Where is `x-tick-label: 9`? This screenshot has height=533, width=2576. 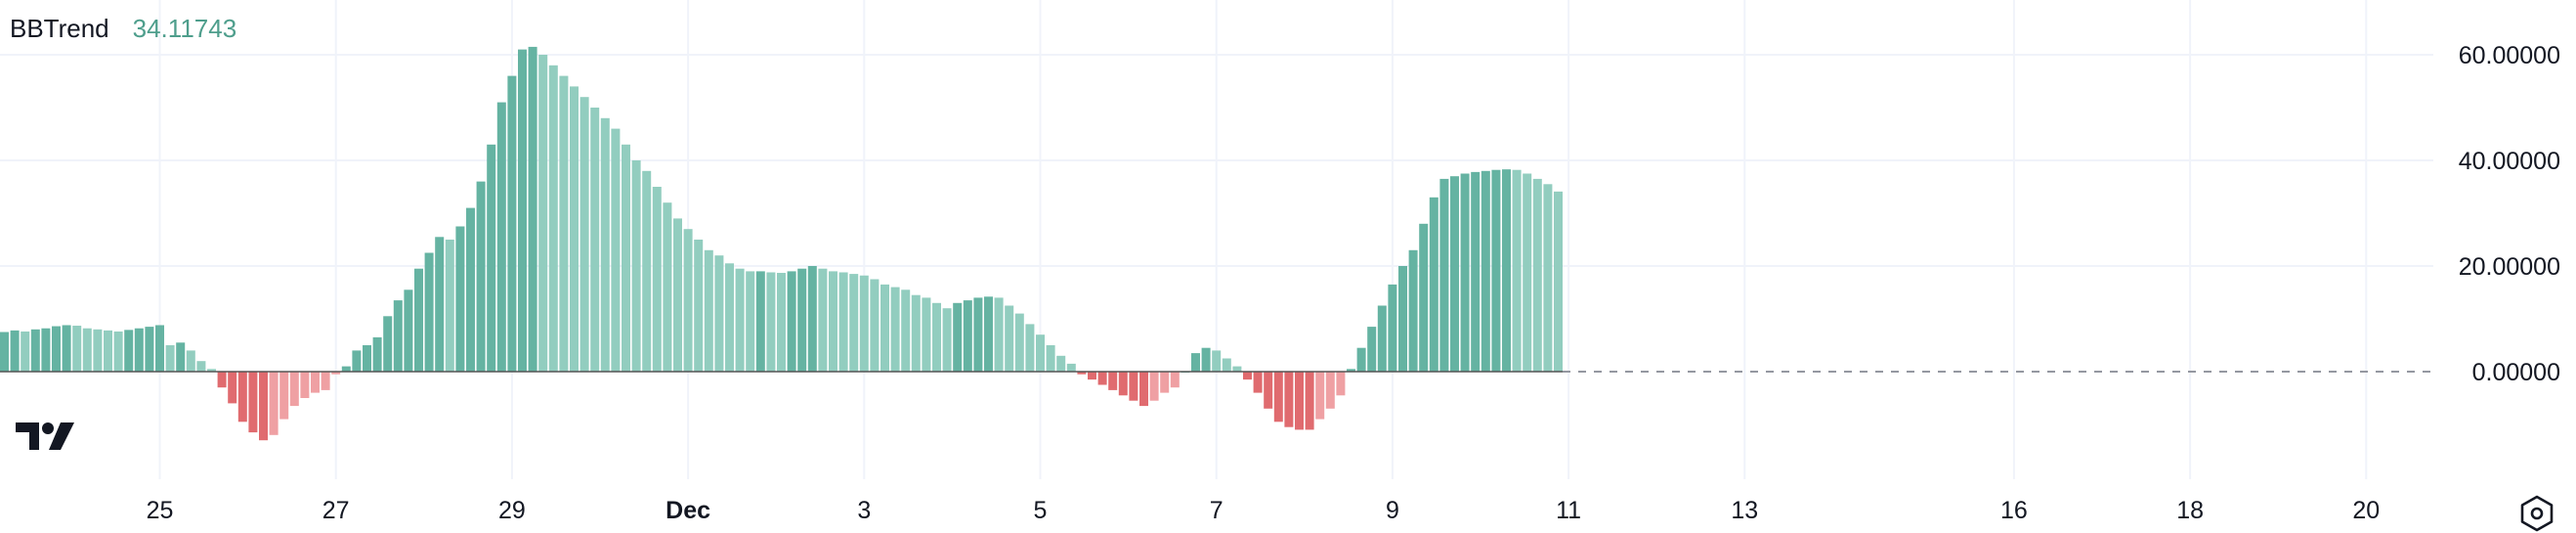
x-tick-label: 9 is located at coordinates (1393, 510).